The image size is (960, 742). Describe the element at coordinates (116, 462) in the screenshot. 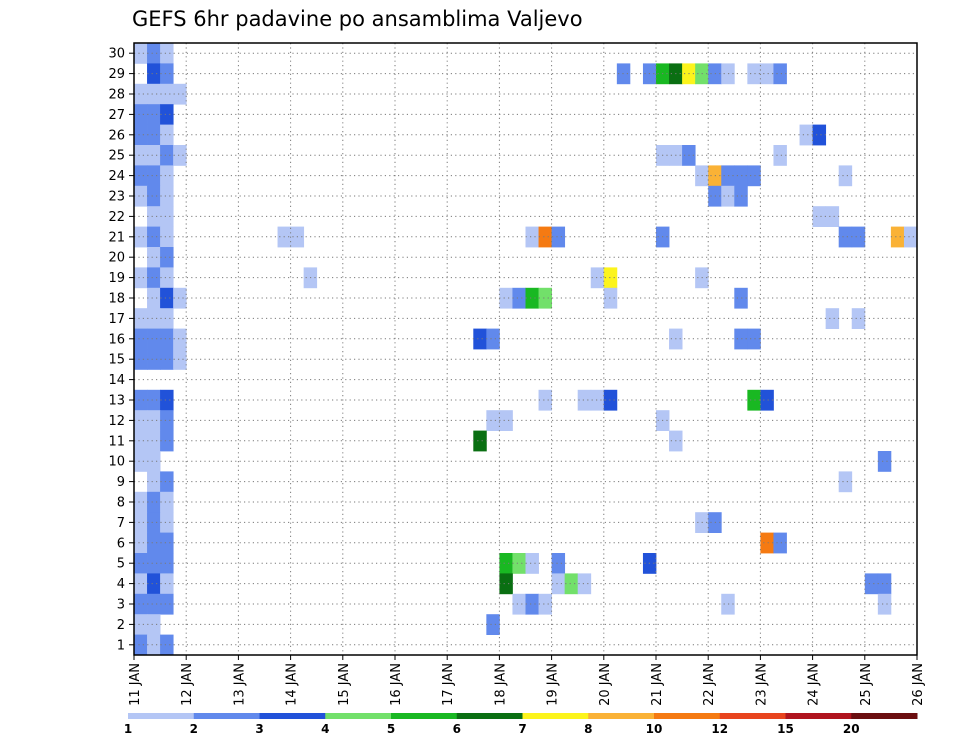

I see `y-tick-label: 10` at that location.